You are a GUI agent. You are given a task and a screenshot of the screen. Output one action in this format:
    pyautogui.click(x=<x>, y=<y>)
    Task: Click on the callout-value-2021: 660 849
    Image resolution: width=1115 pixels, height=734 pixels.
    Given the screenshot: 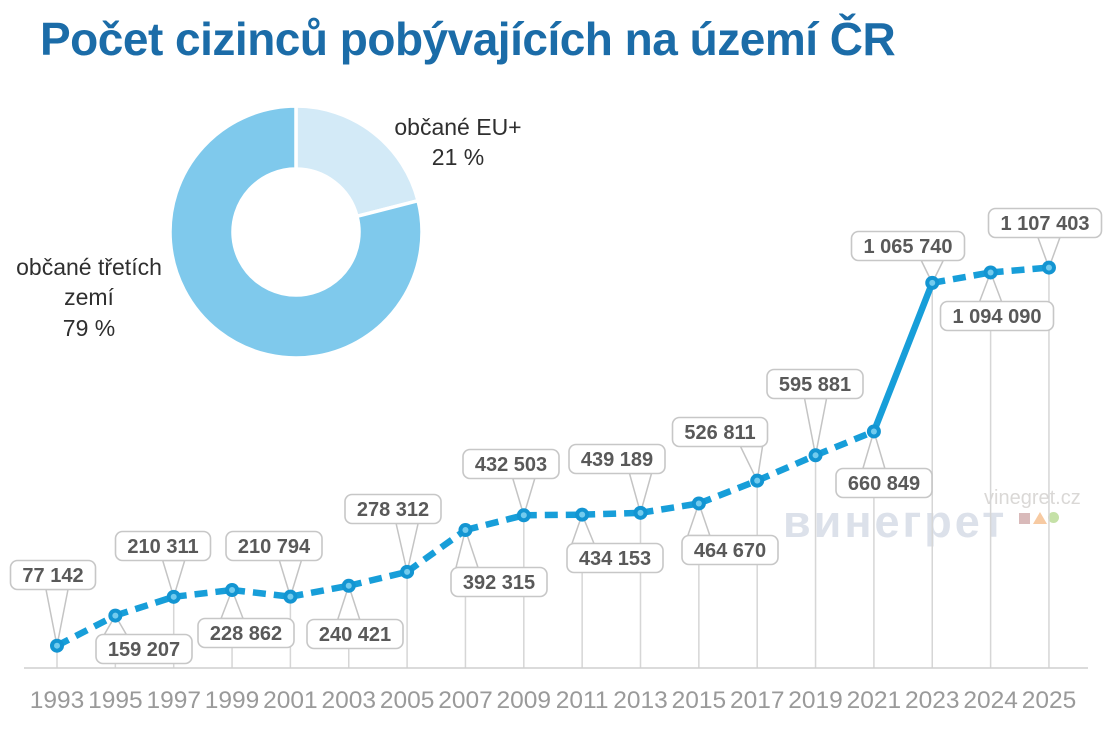 What is the action you would take?
    pyautogui.click(x=884, y=484)
    